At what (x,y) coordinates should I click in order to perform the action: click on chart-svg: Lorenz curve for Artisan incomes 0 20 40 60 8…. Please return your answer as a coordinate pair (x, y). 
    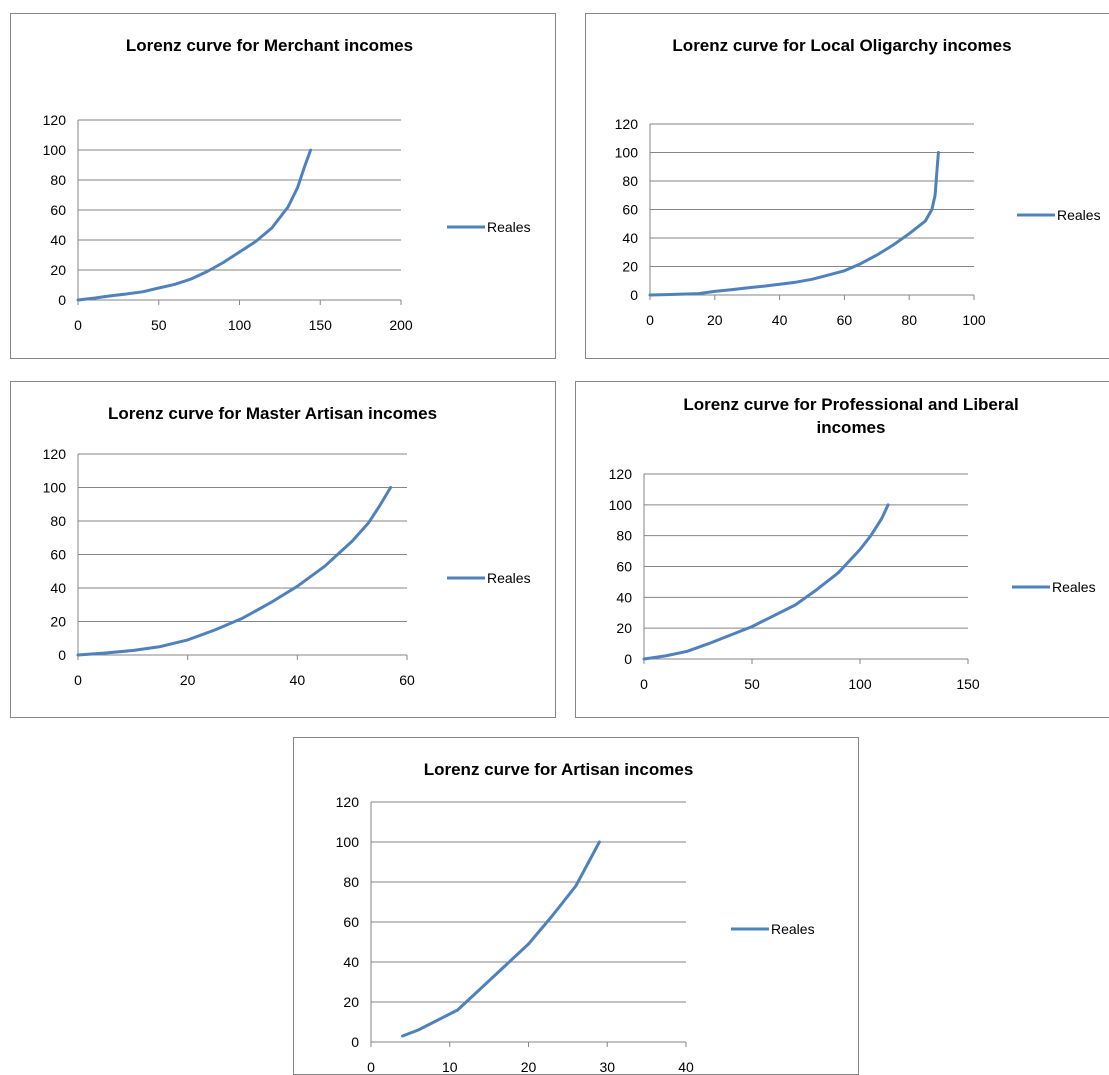
    Looking at the image, I should click on (575, 917).